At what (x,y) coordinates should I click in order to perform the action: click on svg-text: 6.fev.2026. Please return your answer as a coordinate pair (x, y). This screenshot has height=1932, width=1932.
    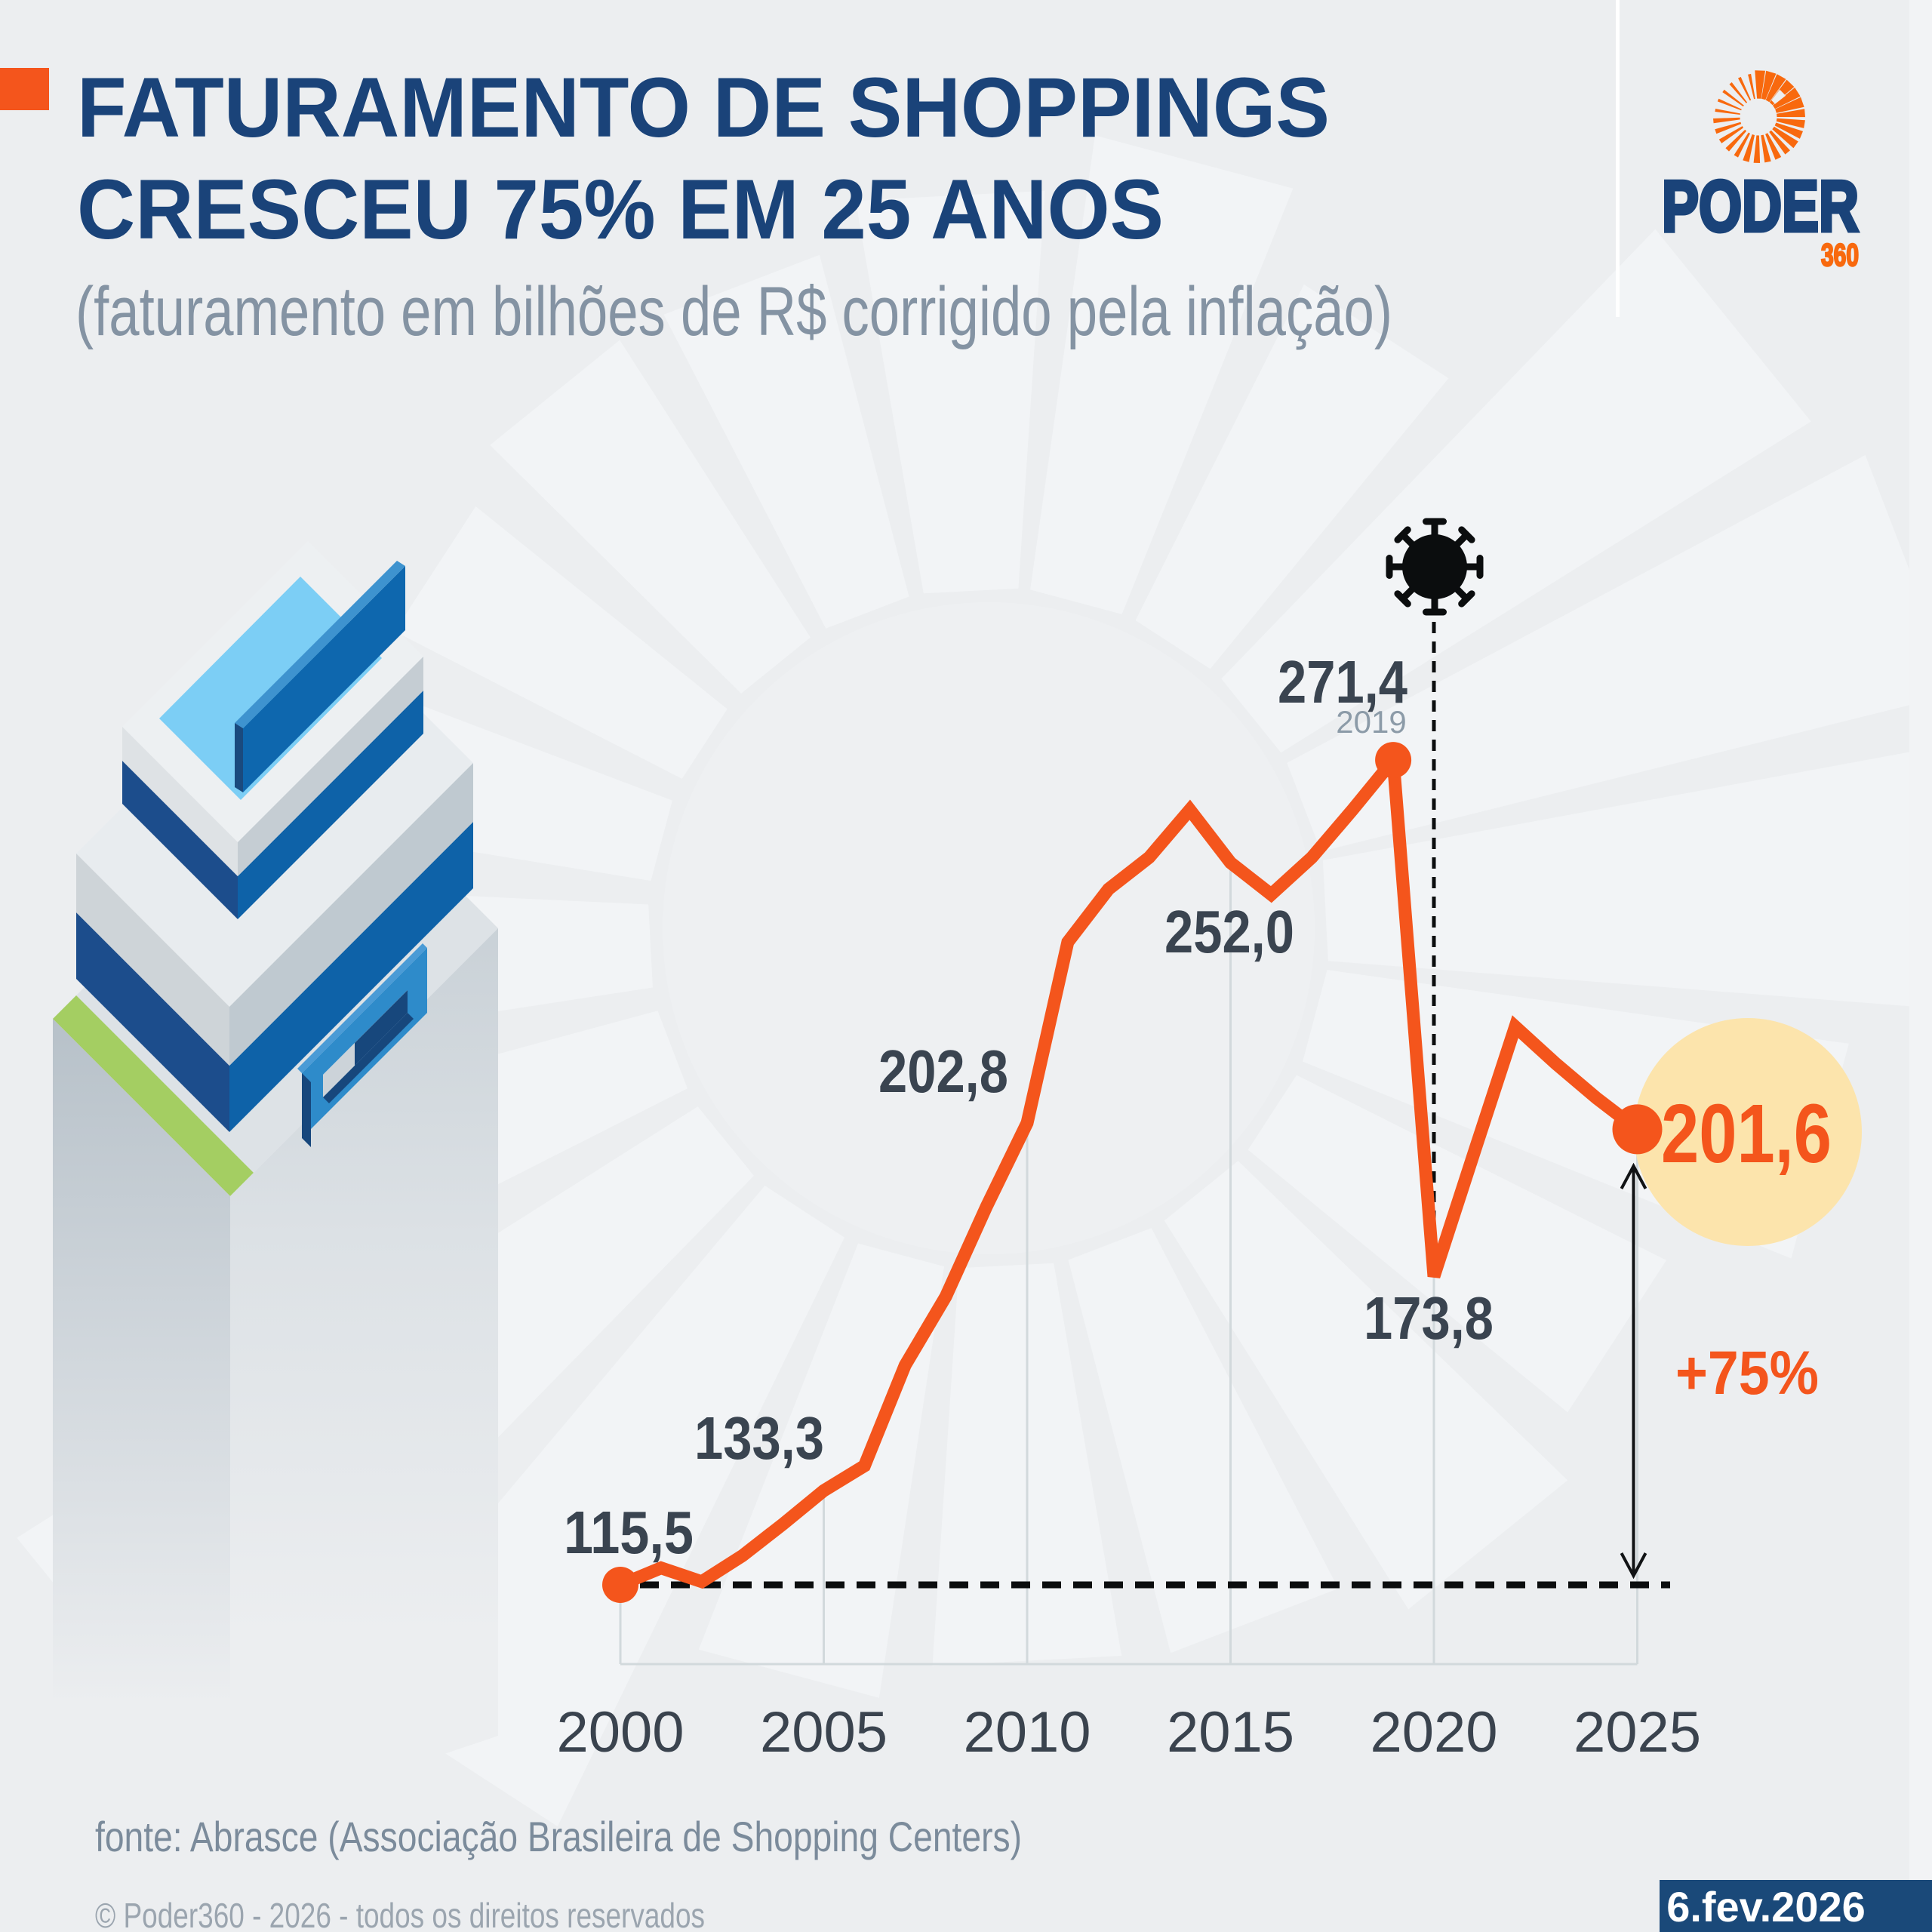
    Looking at the image, I should click on (1766, 1906).